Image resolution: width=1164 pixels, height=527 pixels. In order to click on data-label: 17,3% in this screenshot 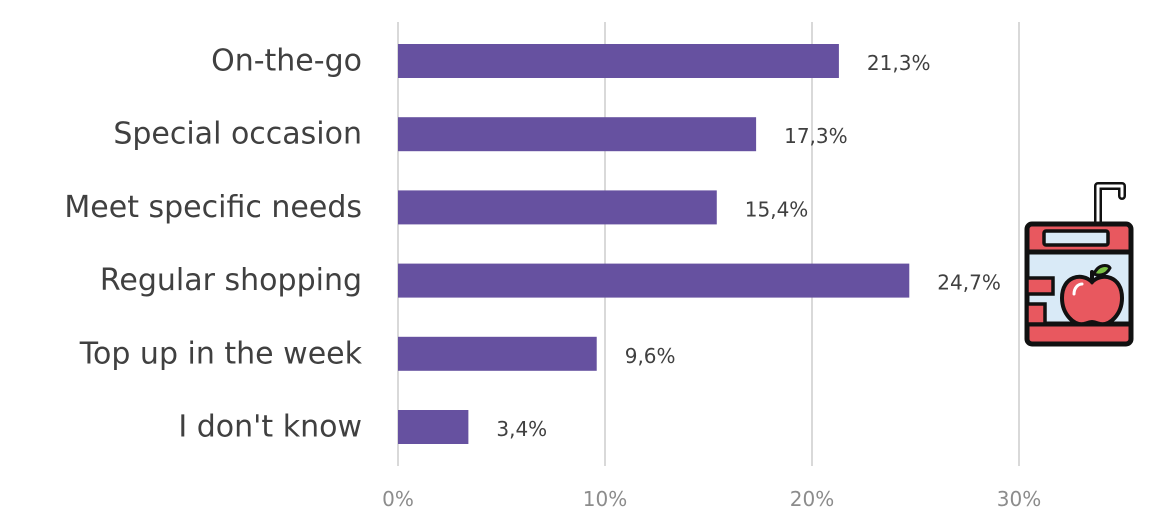, I will do `click(816, 136)`.